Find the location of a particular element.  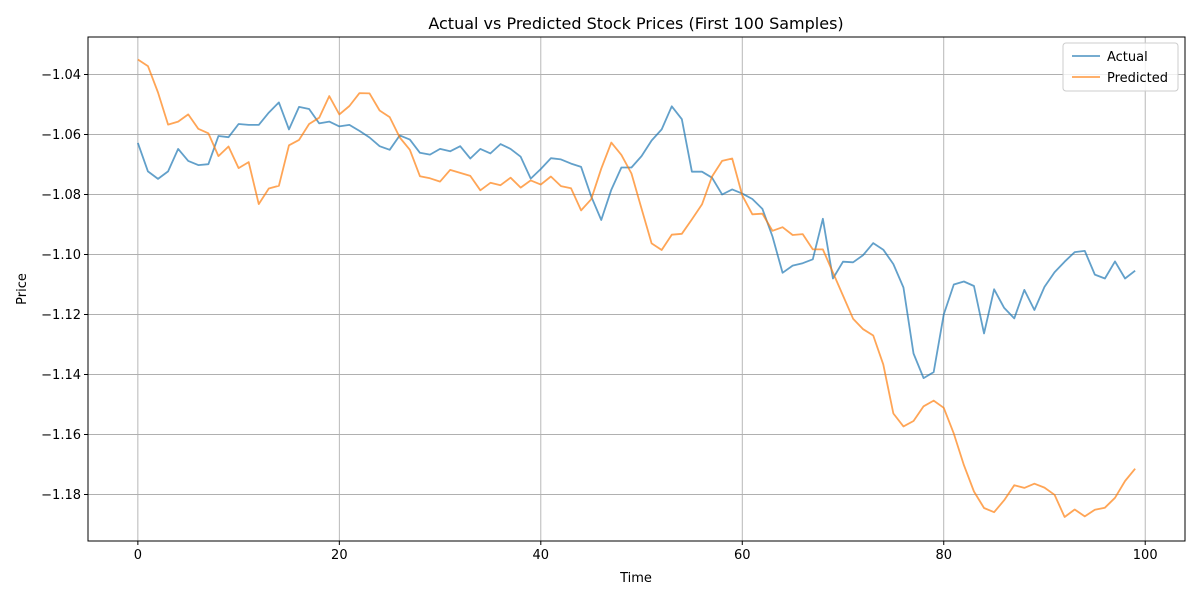

x-tick-label: 40 is located at coordinates (541, 555).